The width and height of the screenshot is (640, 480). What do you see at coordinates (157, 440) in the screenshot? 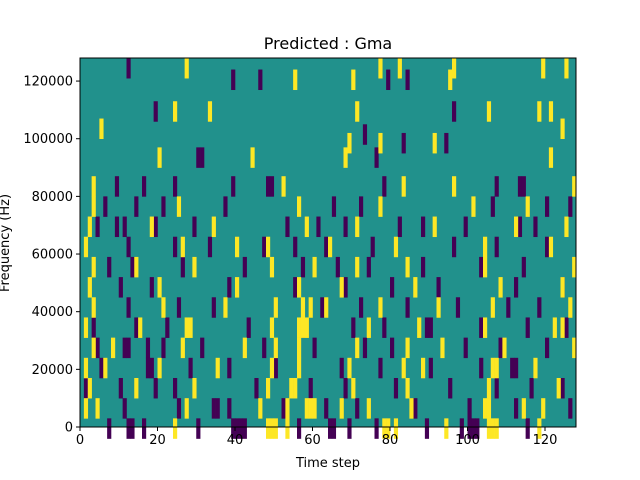
I see `x-tick-label: 20` at bounding box center [157, 440].